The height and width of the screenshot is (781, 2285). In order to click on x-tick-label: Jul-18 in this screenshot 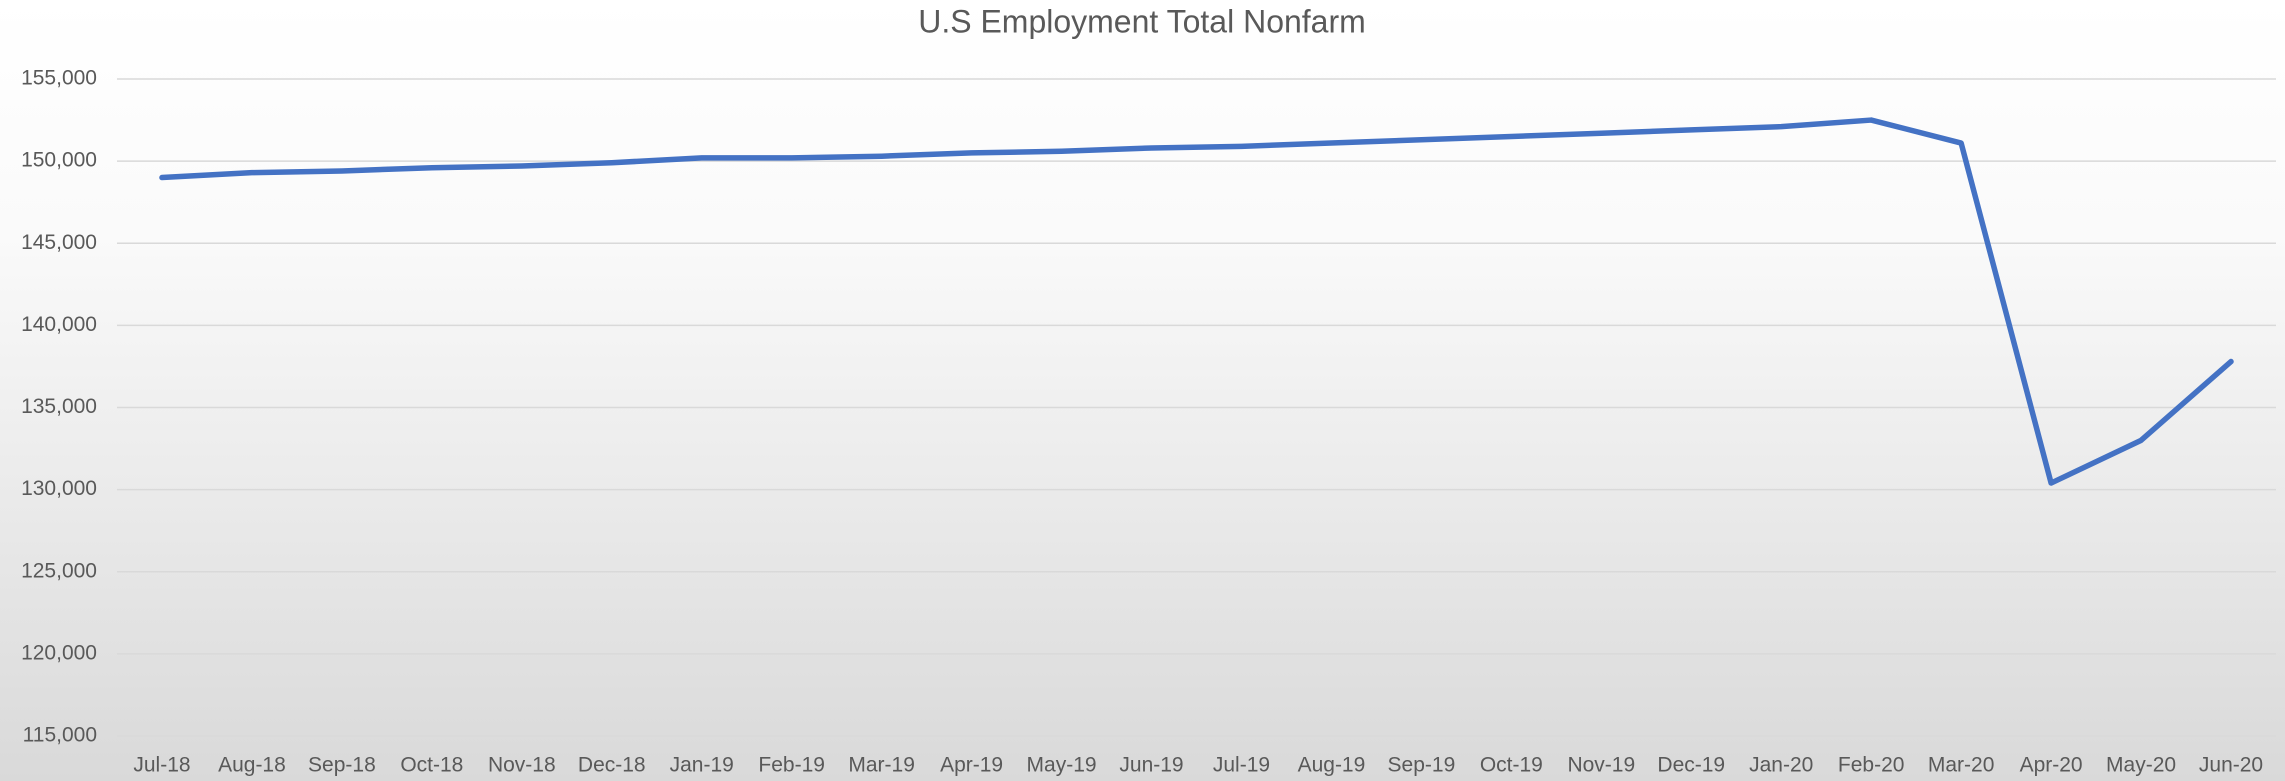, I will do `click(161, 765)`.